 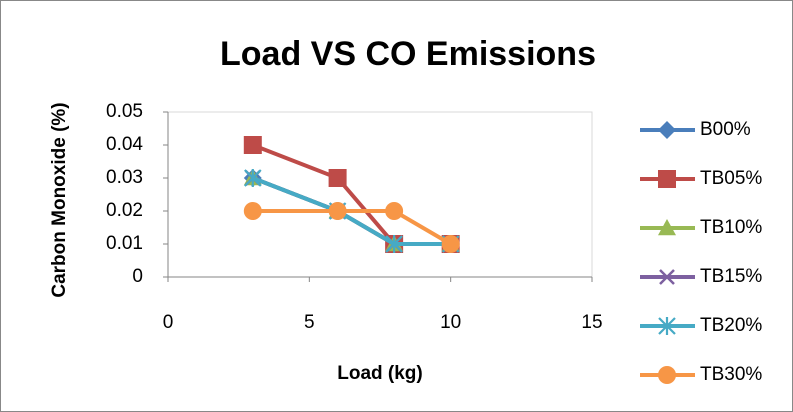 I want to click on y-axis-label: Carbon Monoxide (%), so click(x=59, y=199).